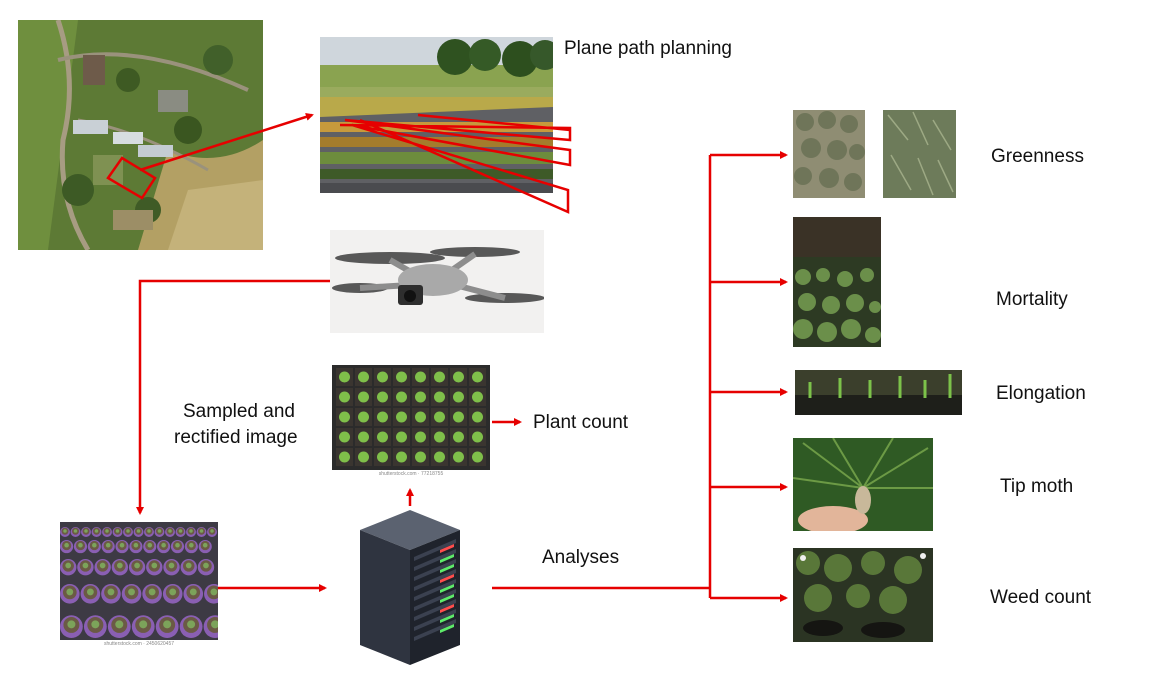 This screenshot has height=677, width=1173. What do you see at coordinates (239, 411) in the screenshot?
I see `sampled-rectified-label-line1: Sampled and` at bounding box center [239, 411].